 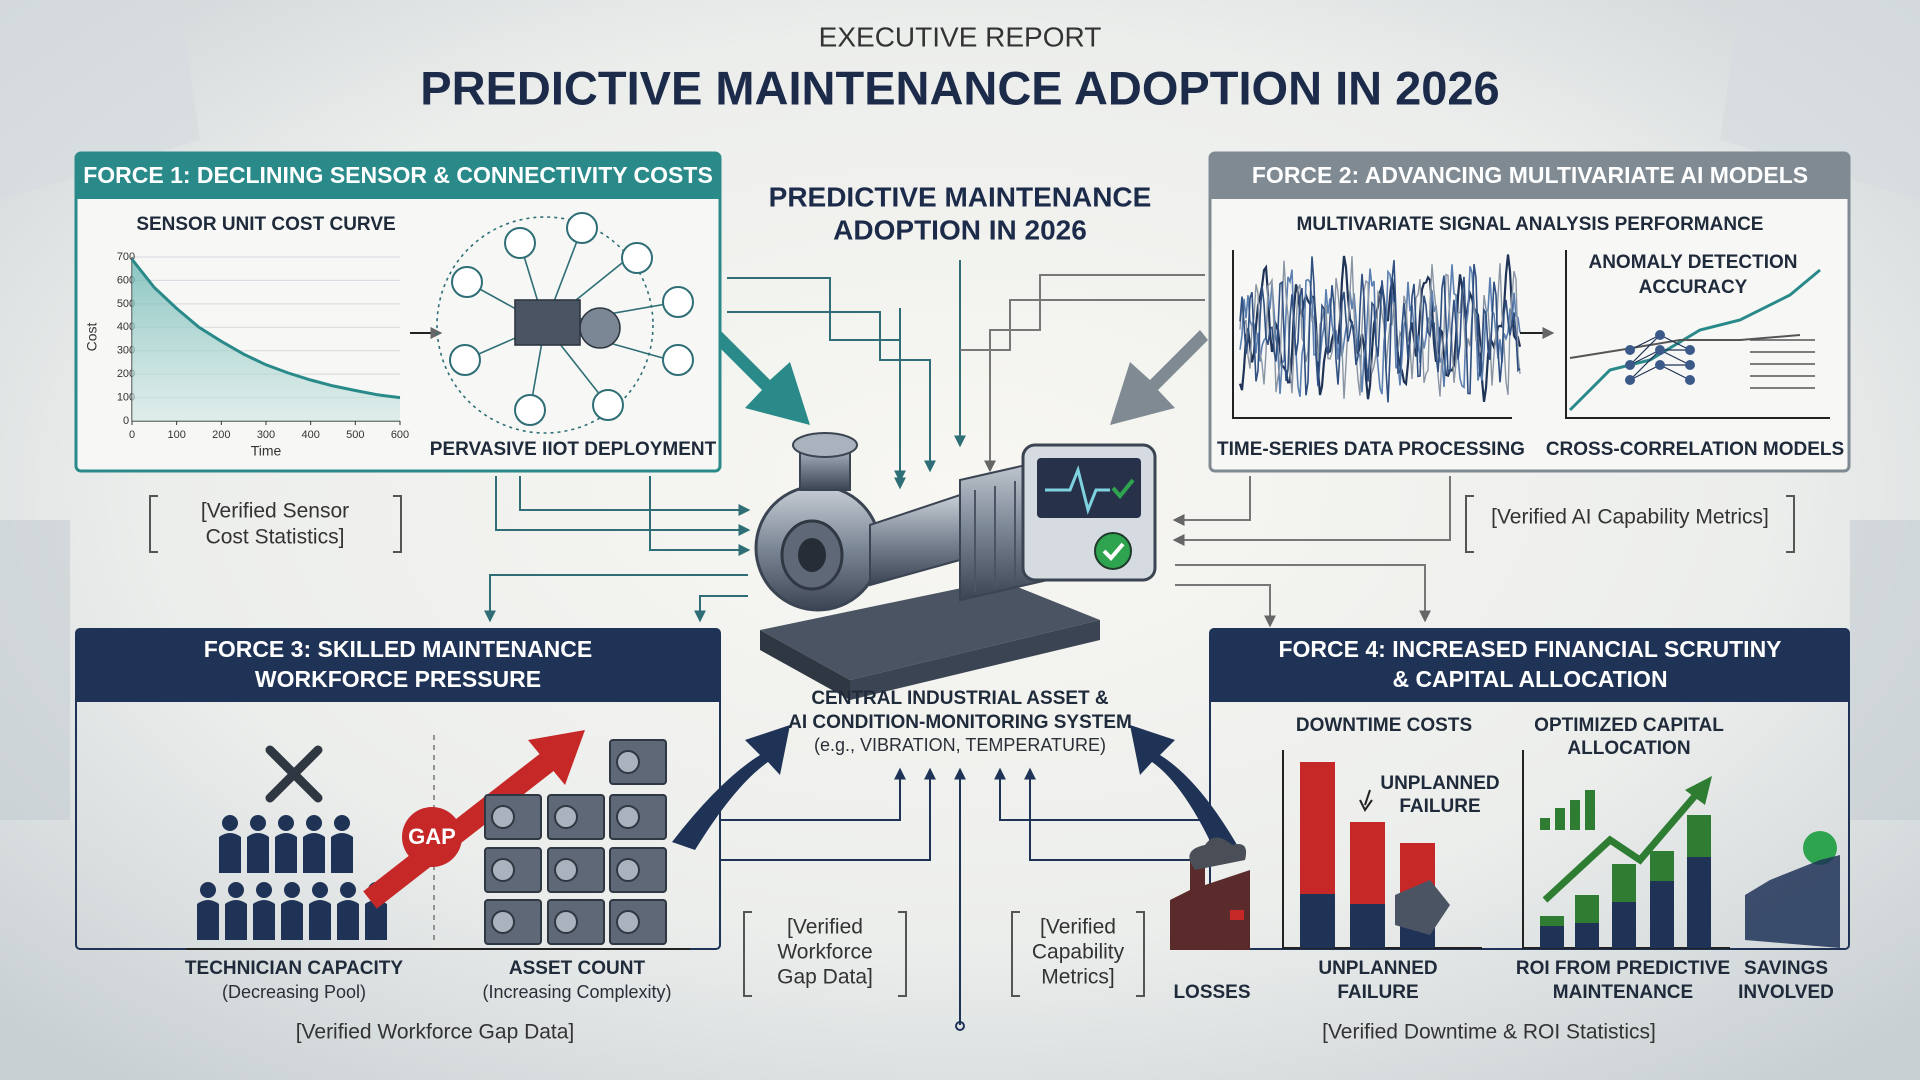 I want to click on failure-label: UNPLANNED, so click(x=1377, y=968).